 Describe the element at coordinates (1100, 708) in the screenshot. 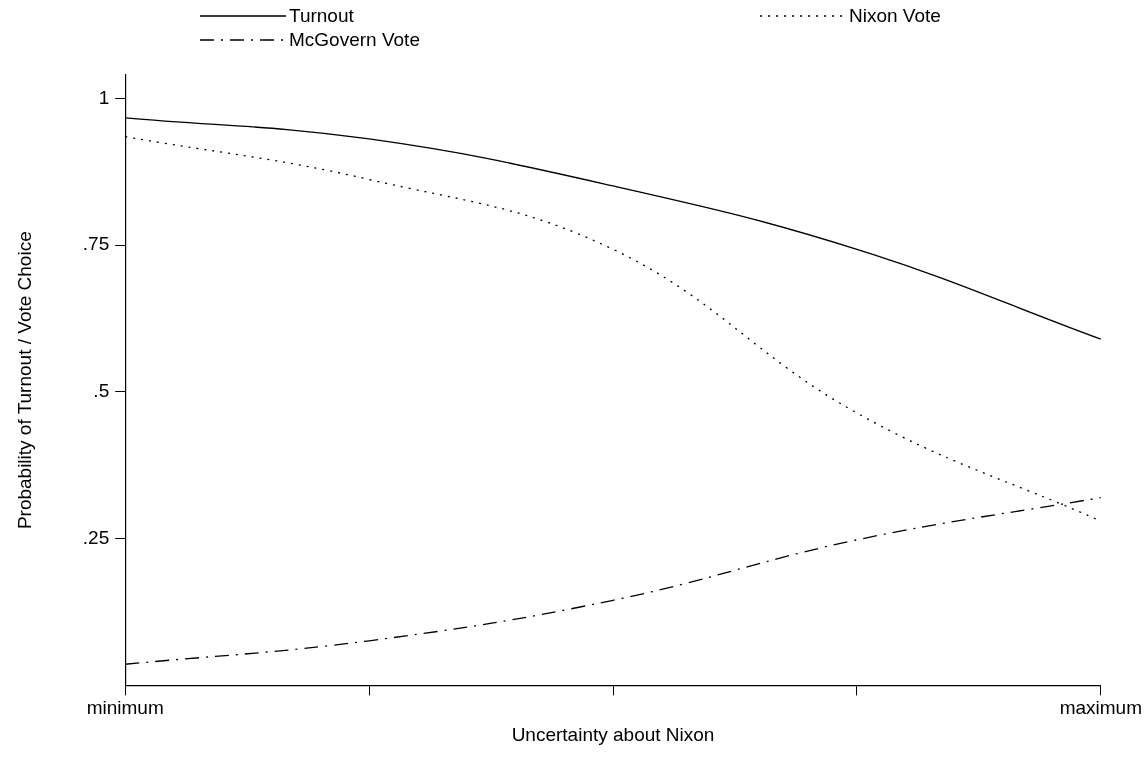

I see `x-tick-label: maximum` at that location.